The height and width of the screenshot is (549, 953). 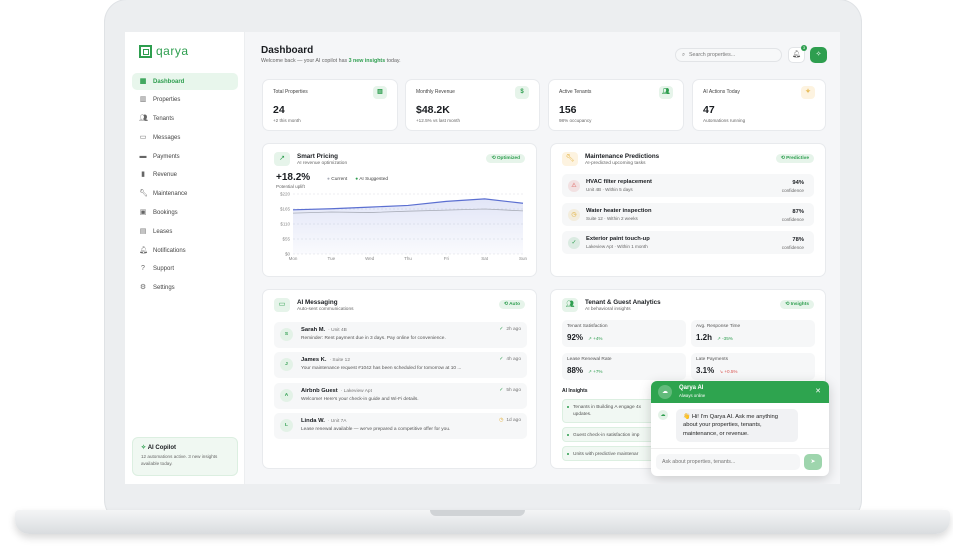 I want to click on card-title: Maintenance Predictions, so click(x=622, y=156).